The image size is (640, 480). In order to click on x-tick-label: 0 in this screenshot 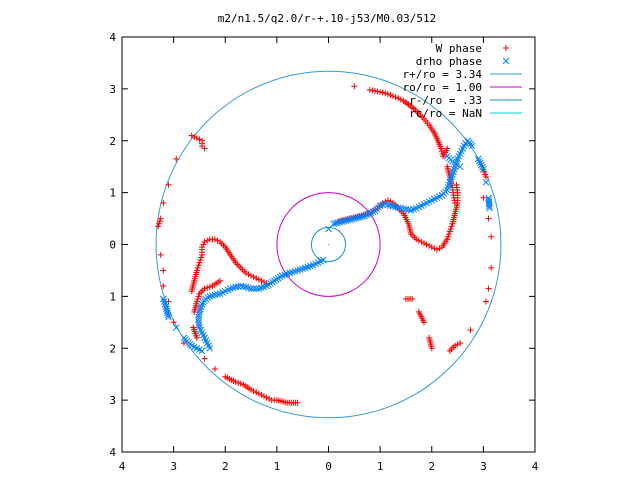, I will do `click(328, 466)`.